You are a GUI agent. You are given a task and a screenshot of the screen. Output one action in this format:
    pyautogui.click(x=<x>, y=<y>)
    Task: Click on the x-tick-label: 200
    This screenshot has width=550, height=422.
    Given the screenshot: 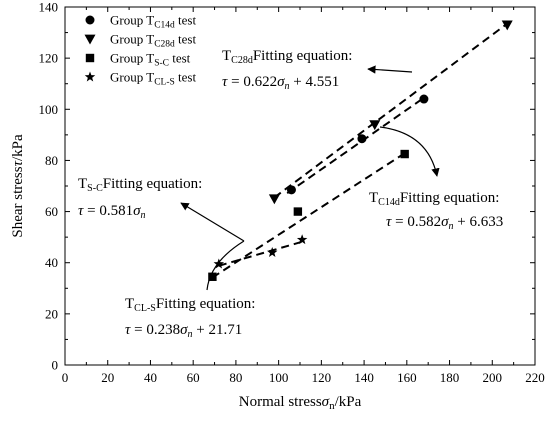 What is the action you would take?
    pyautogui.click(x=493, y=377)
    